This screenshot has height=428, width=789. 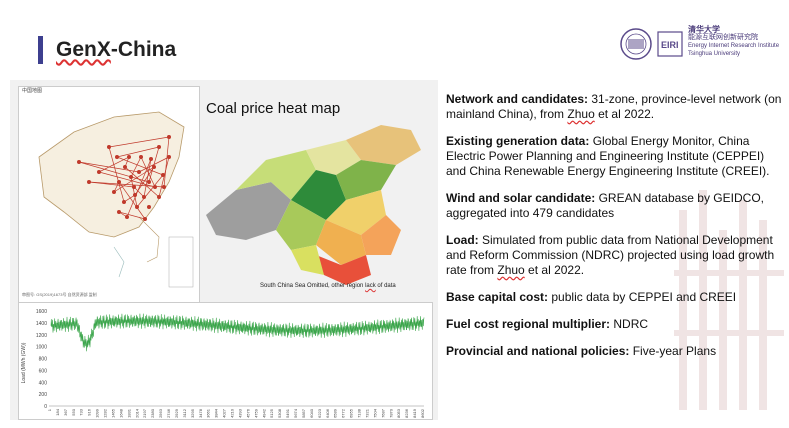 What do you see at coordinates (116, 49) in the screenshot?
I see `page-title: GenX-China` at bounding box center [116, 49].